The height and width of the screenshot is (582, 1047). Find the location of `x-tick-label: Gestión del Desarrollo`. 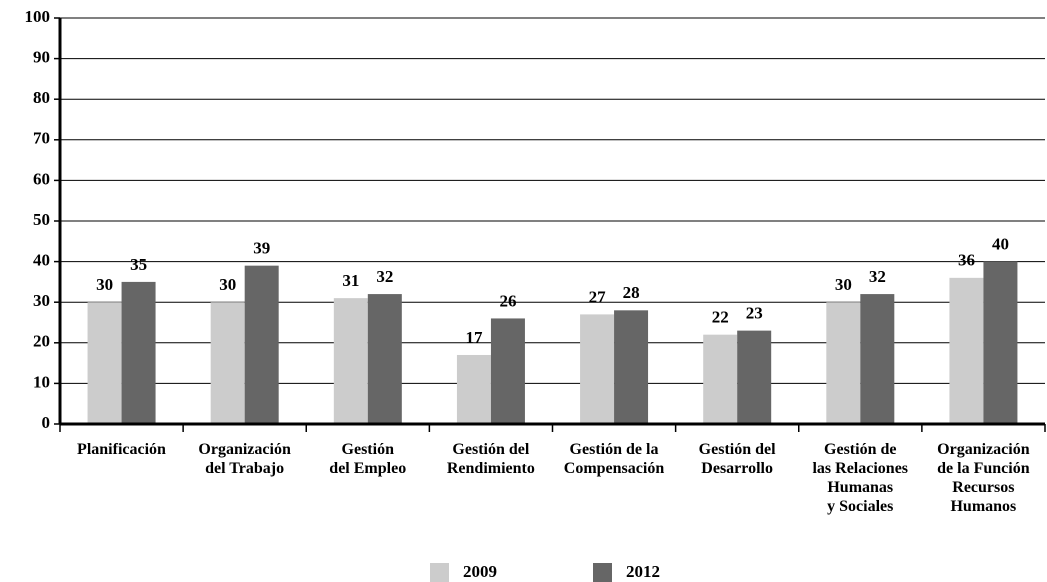

x-tick-label: Gestión del Desarrollo is located at coordinates (737, 459).